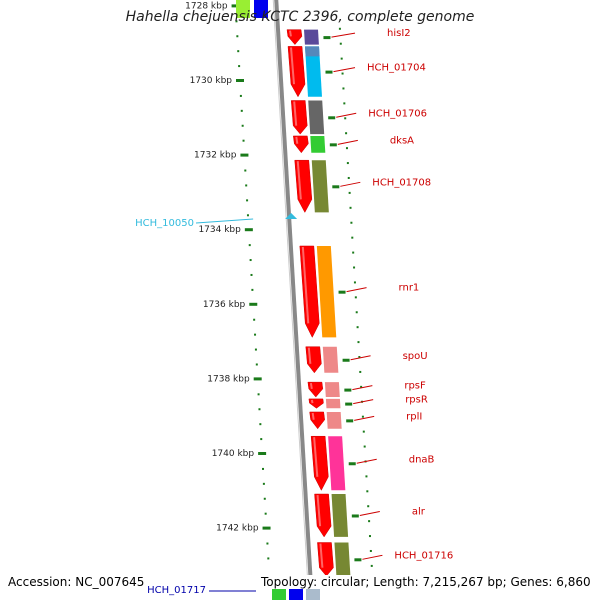  What do you see at coordinates (414, 416) in the screenshot?
I see `gene-label: rplI` at bounding box center [414, 416].